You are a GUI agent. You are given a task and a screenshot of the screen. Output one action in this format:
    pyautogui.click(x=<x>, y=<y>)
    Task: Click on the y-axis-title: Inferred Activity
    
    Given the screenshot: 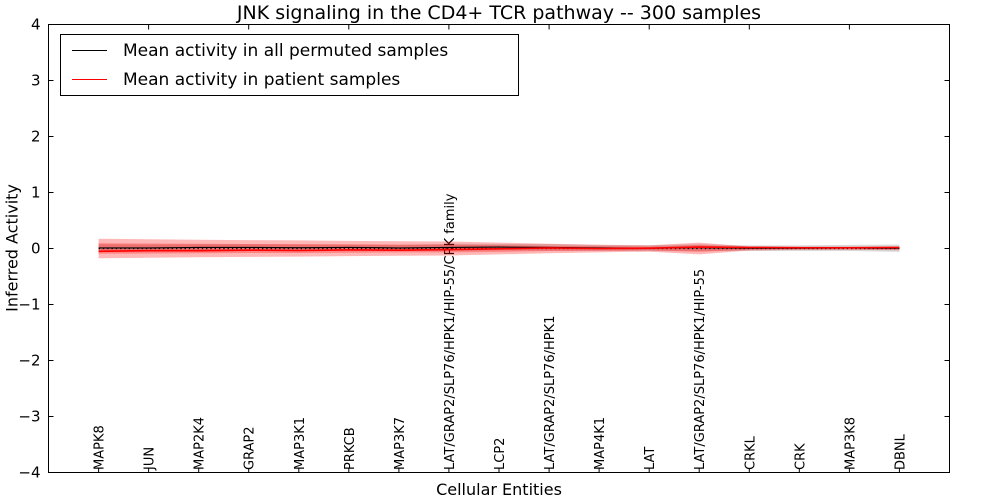 What is the action you would take?
    pyautogui.click(x=12, y=248)
    